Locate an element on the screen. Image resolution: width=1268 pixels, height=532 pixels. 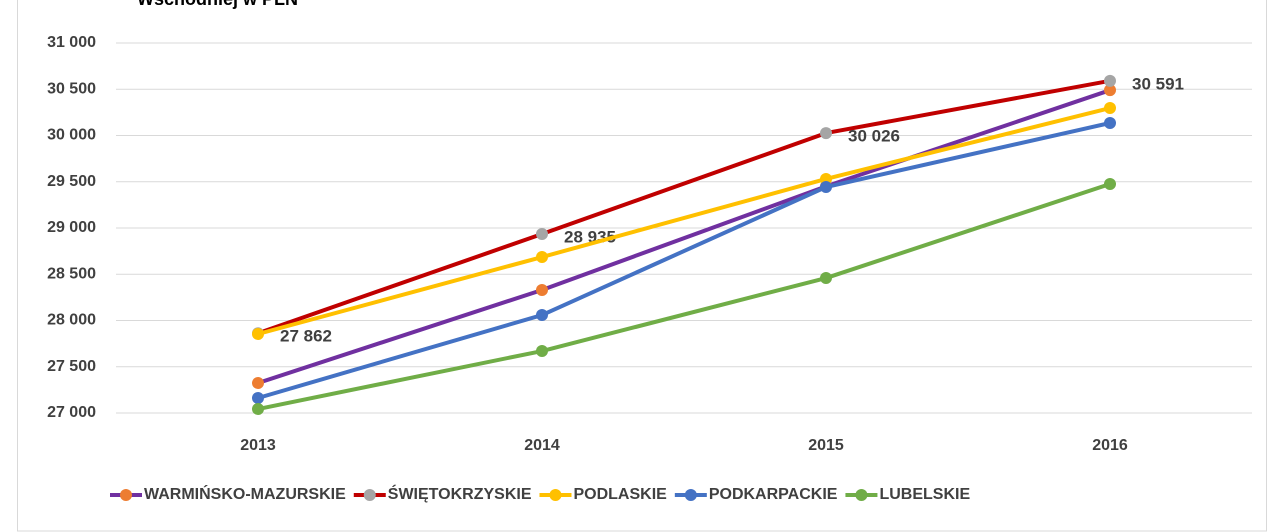
y-tick-label: 30 000 is located at coordinates (71, 135).